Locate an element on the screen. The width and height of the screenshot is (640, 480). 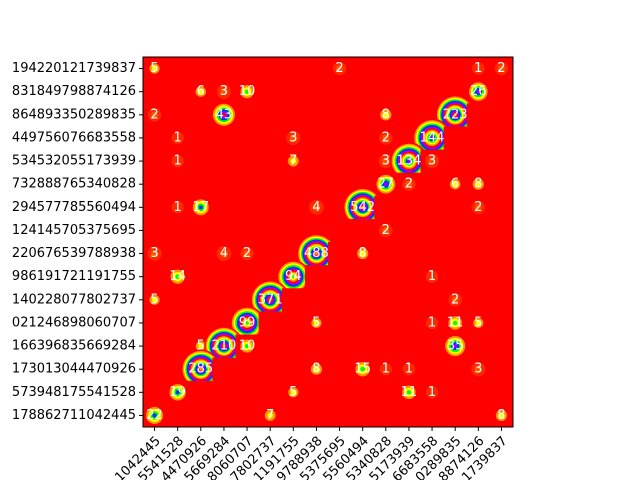
cell-label: 15 is located at coordinates (362, 369).